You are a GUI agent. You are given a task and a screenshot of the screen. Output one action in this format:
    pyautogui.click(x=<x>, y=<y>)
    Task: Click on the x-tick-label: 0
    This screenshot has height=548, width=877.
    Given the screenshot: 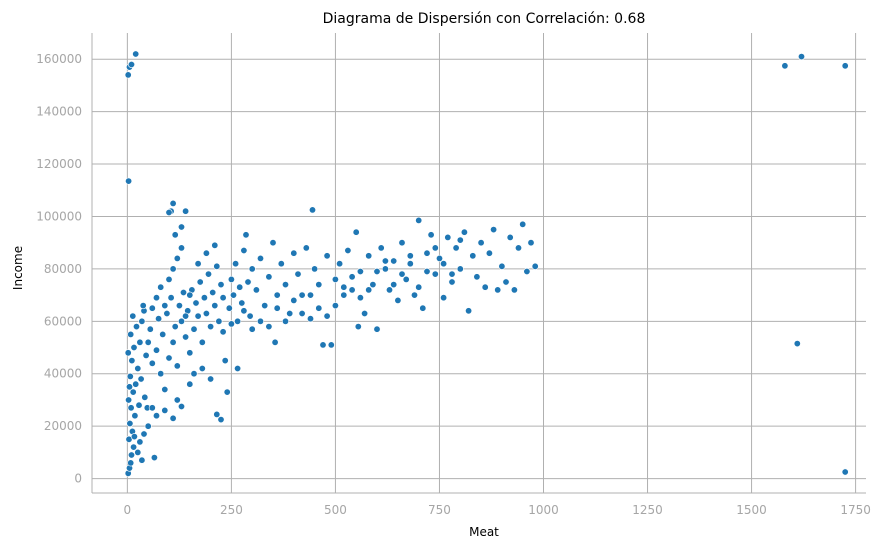 What is the action you would take?
    pyautogui.click(x=128, y=510)
    